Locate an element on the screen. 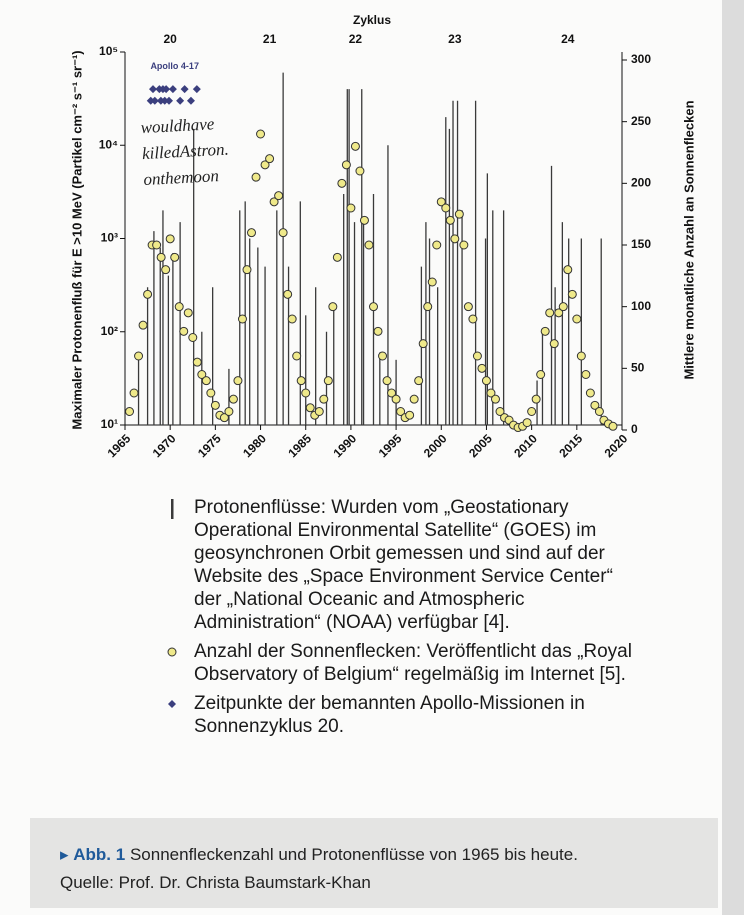  y2-tick-label: 0 is located at coordinates (634, 429).